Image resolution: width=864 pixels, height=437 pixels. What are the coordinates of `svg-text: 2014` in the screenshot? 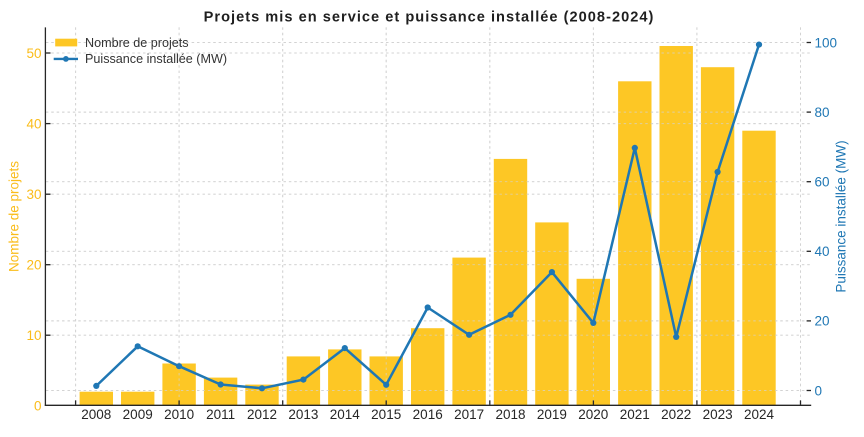 It's located at (345, 414).